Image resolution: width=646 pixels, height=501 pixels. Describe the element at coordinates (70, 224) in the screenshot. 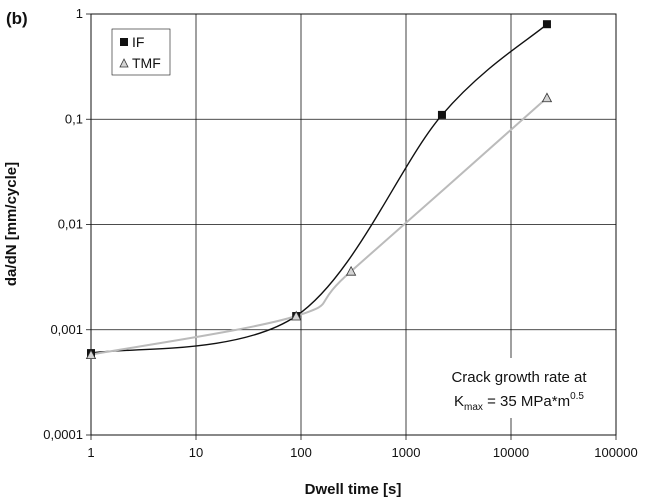

I see `y-tick-label: 0,01` at that location.